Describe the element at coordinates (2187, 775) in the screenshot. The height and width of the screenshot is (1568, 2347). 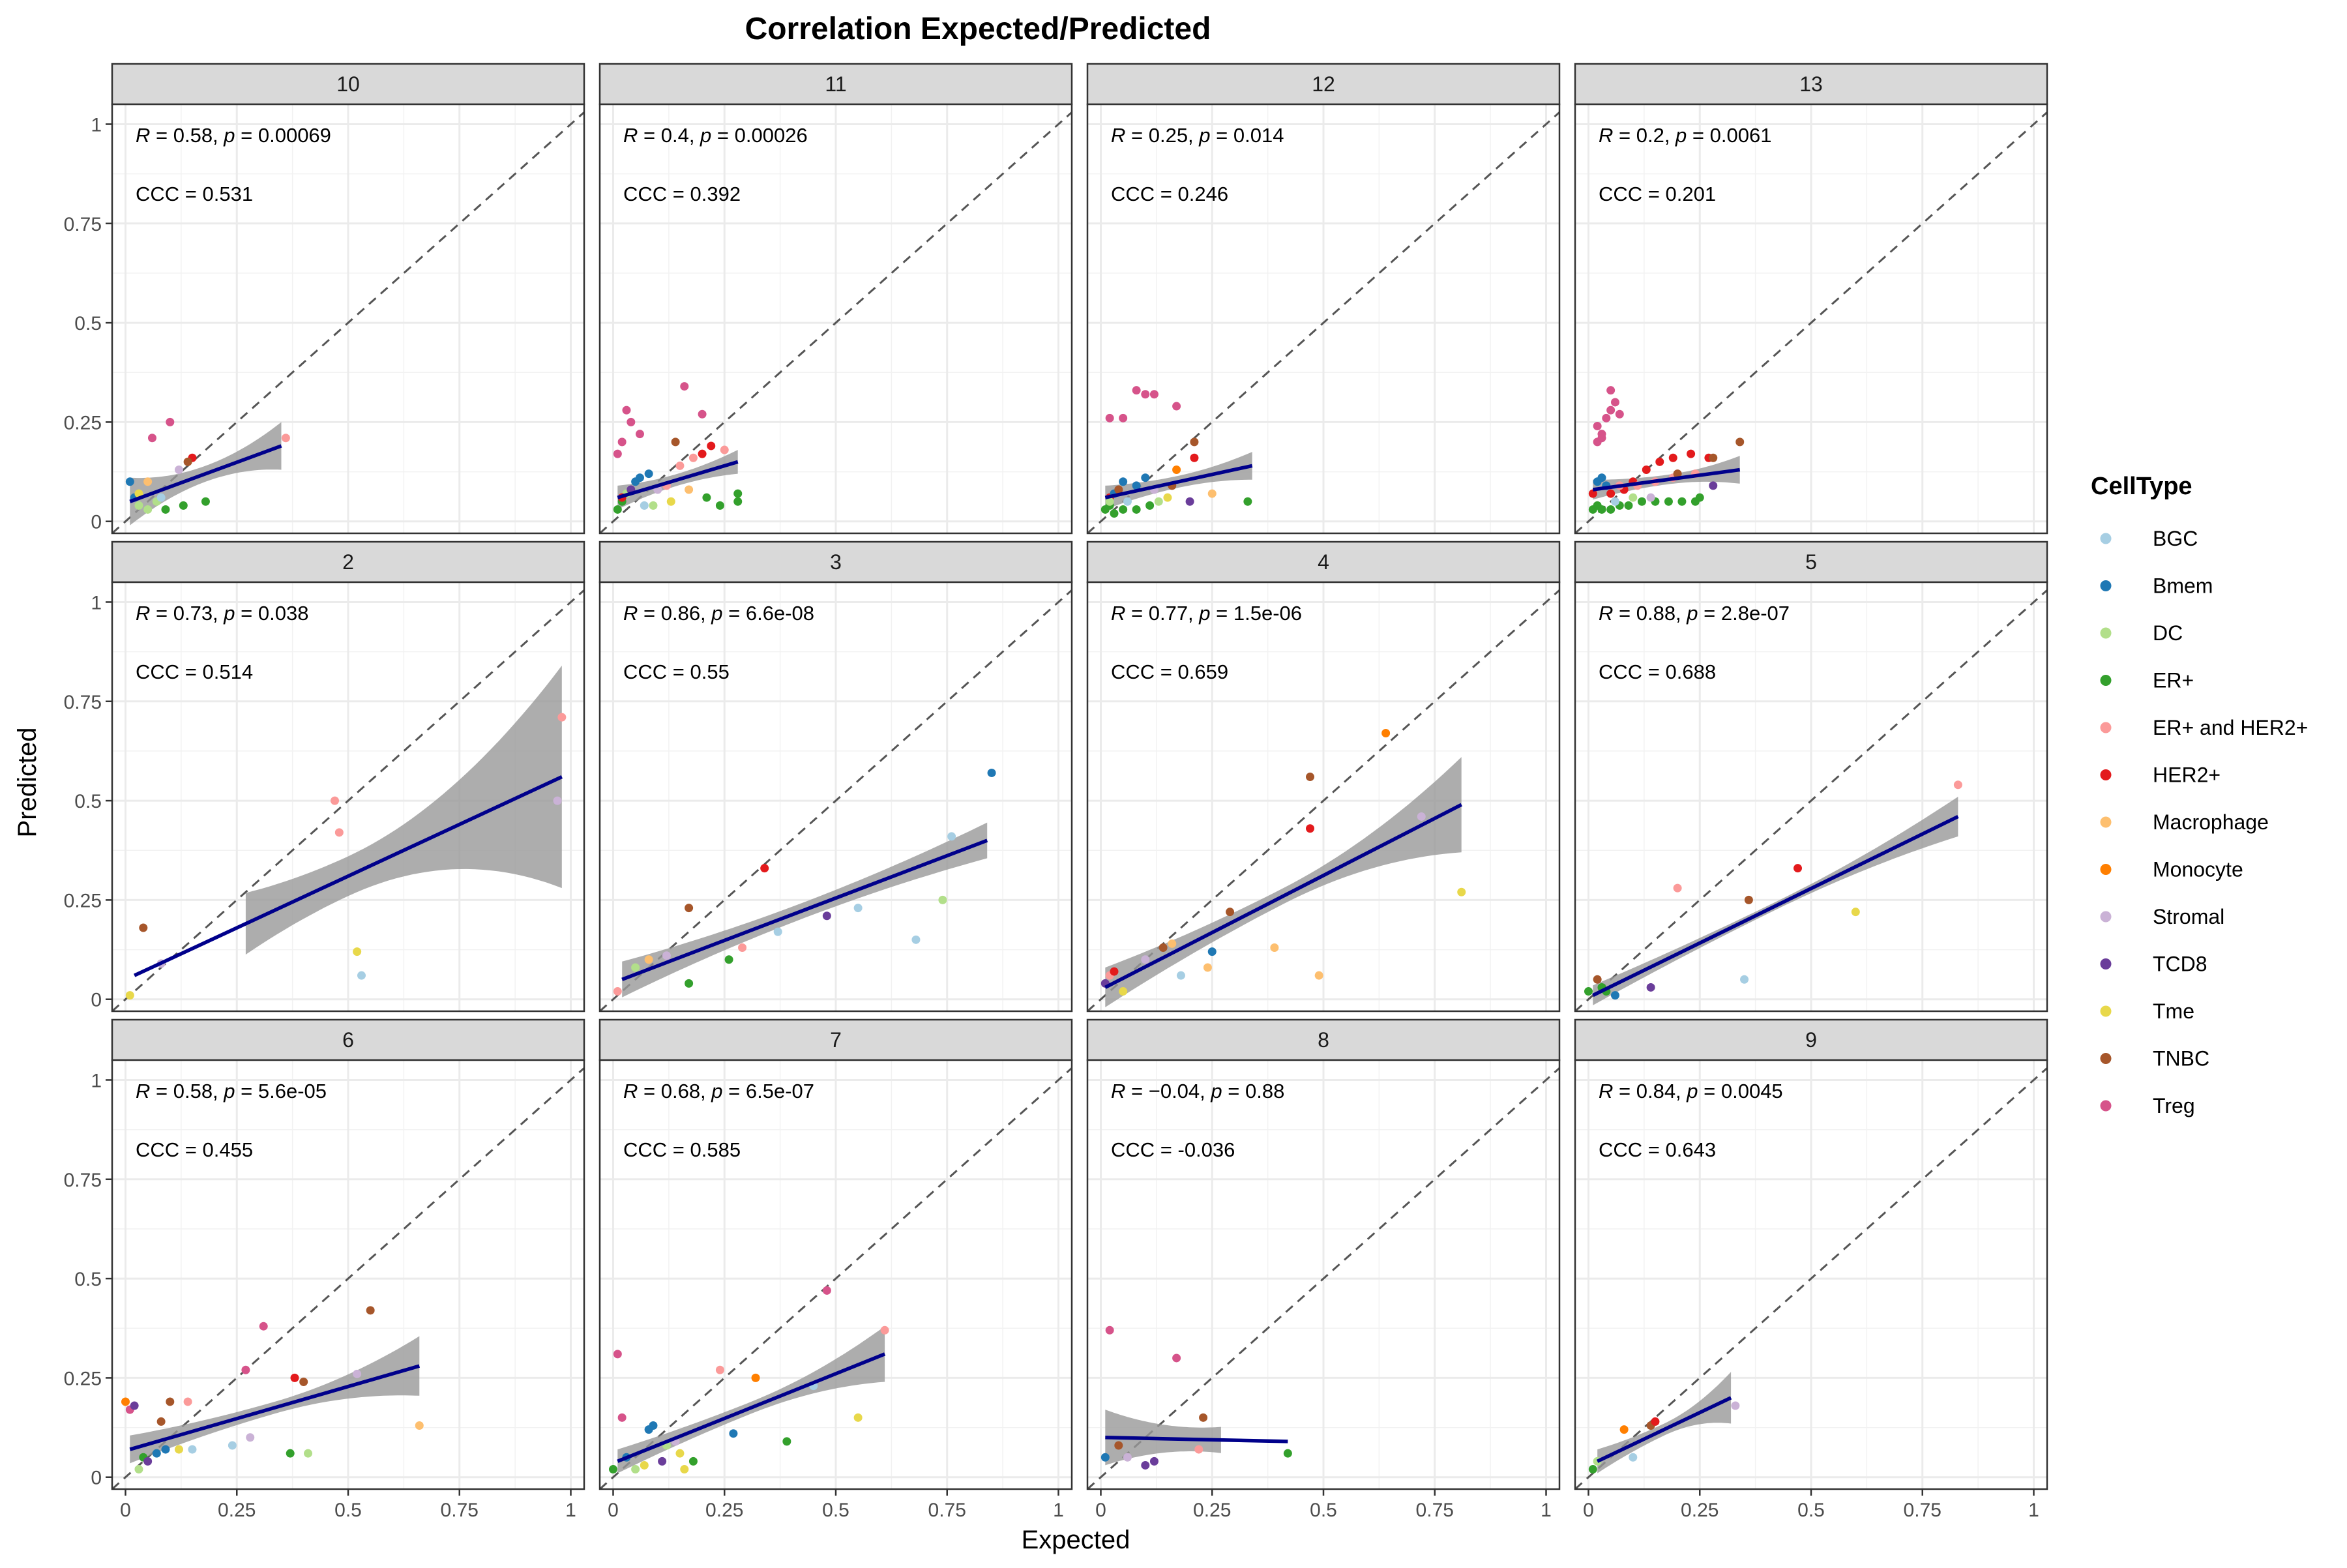
I see `legend-label: HER2+` at that location.